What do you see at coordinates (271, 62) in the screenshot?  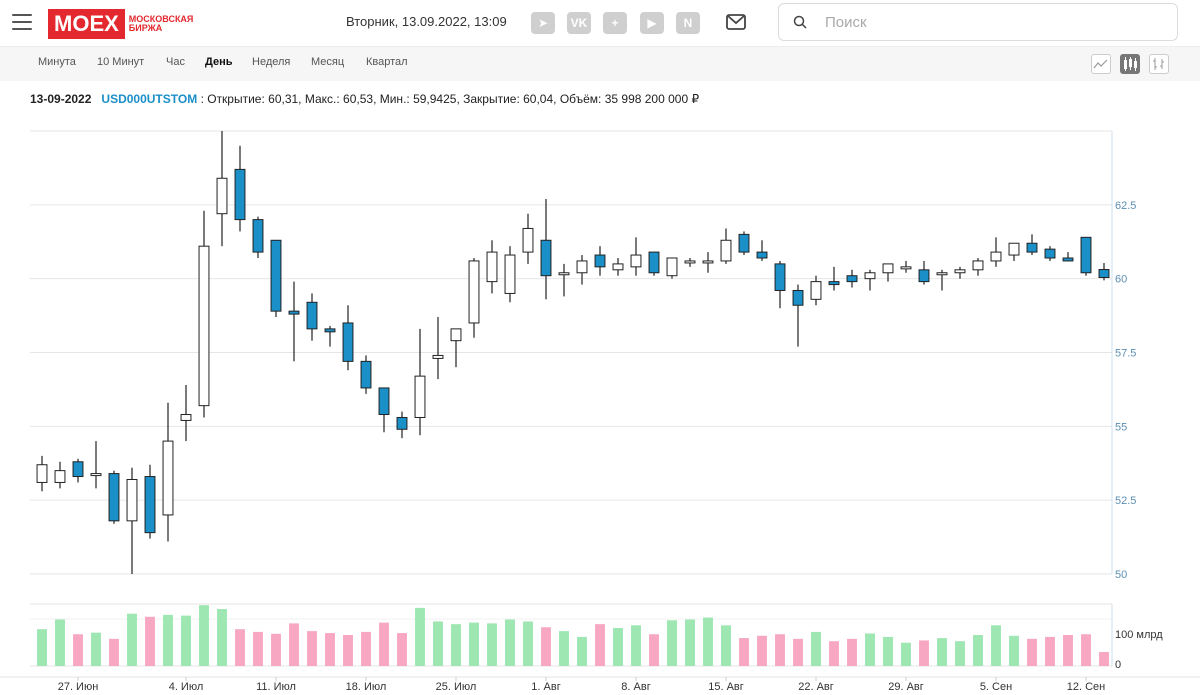 I see `tab-4: Неделя` at bounding box center [271, 62].